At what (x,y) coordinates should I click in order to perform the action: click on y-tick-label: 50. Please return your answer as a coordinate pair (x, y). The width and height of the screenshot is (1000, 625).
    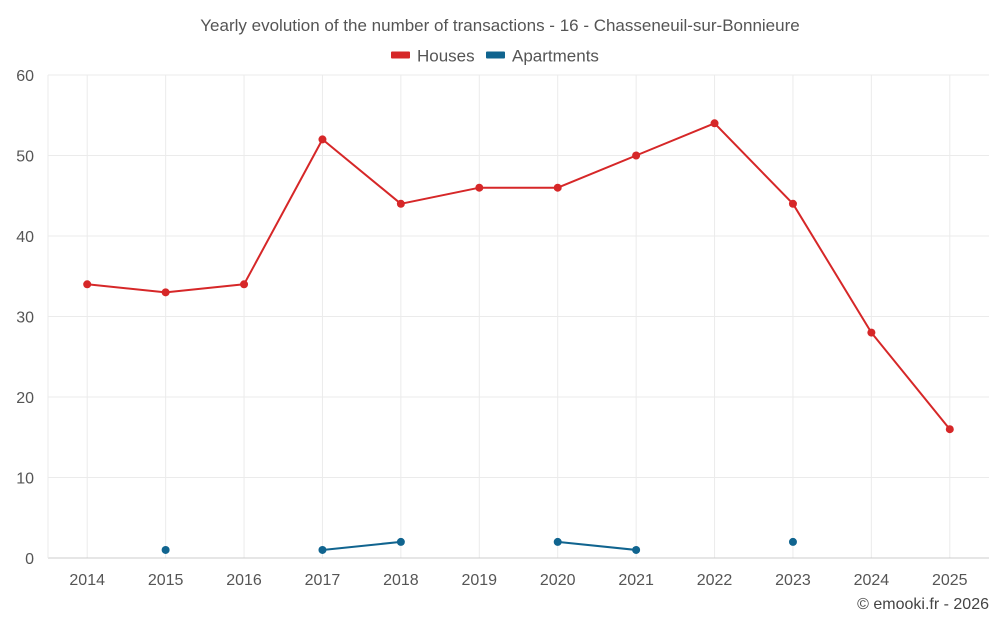
    Looking at the image, I should click on (25, 157).